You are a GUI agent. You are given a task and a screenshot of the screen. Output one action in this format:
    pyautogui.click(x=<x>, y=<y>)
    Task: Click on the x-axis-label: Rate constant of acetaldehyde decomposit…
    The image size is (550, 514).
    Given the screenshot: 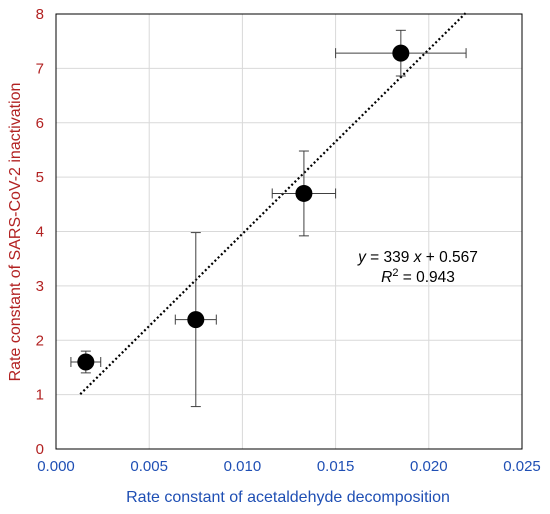 What is the action you would take?
    pyautogui.click(x=288, y=497)
    